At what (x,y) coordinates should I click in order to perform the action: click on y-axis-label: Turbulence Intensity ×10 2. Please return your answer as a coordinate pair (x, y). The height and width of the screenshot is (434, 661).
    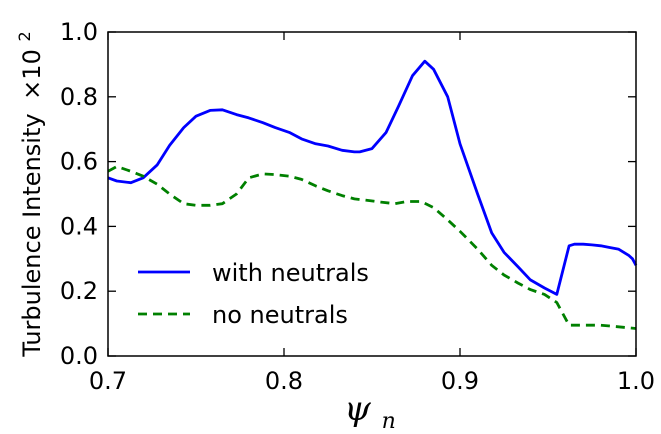
    Looking at the image, I should click on (30, 194).